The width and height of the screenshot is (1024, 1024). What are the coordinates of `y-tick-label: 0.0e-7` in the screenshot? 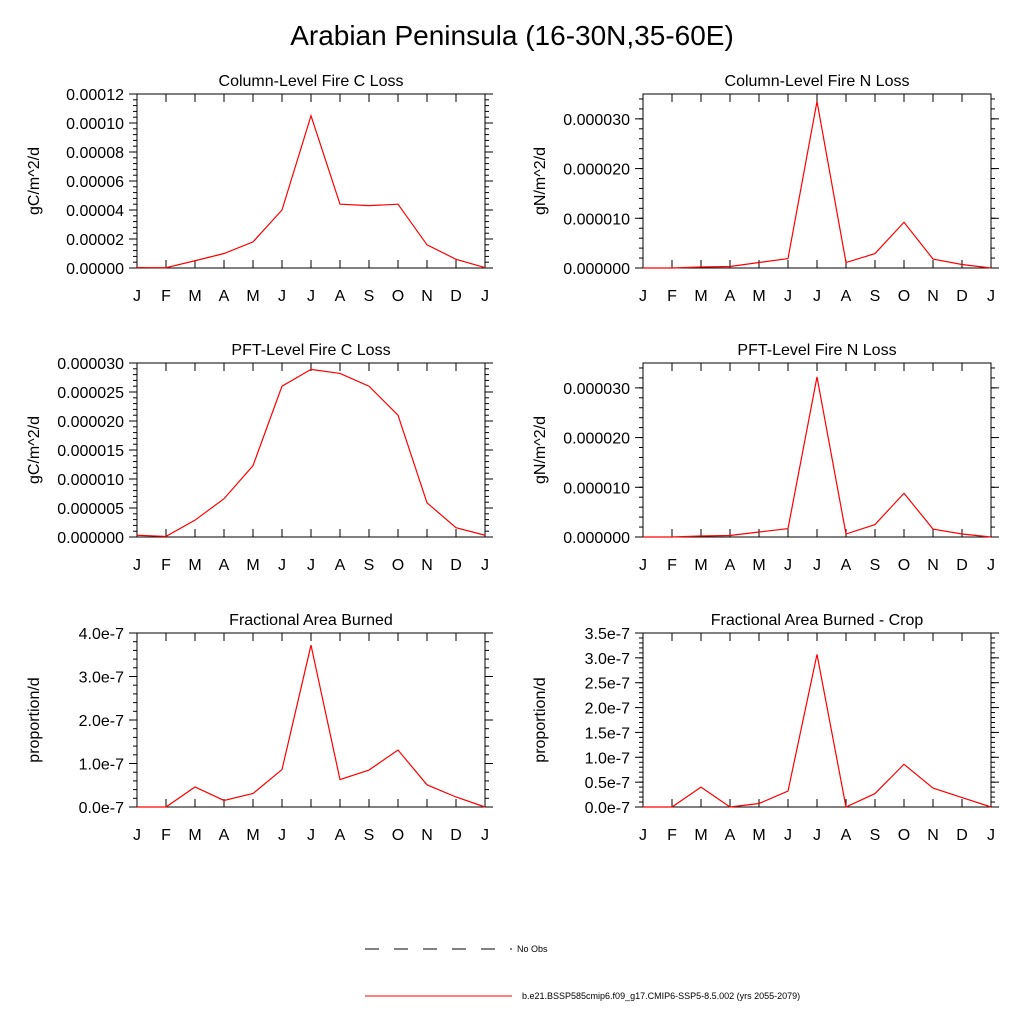 It's located at (101, 808).